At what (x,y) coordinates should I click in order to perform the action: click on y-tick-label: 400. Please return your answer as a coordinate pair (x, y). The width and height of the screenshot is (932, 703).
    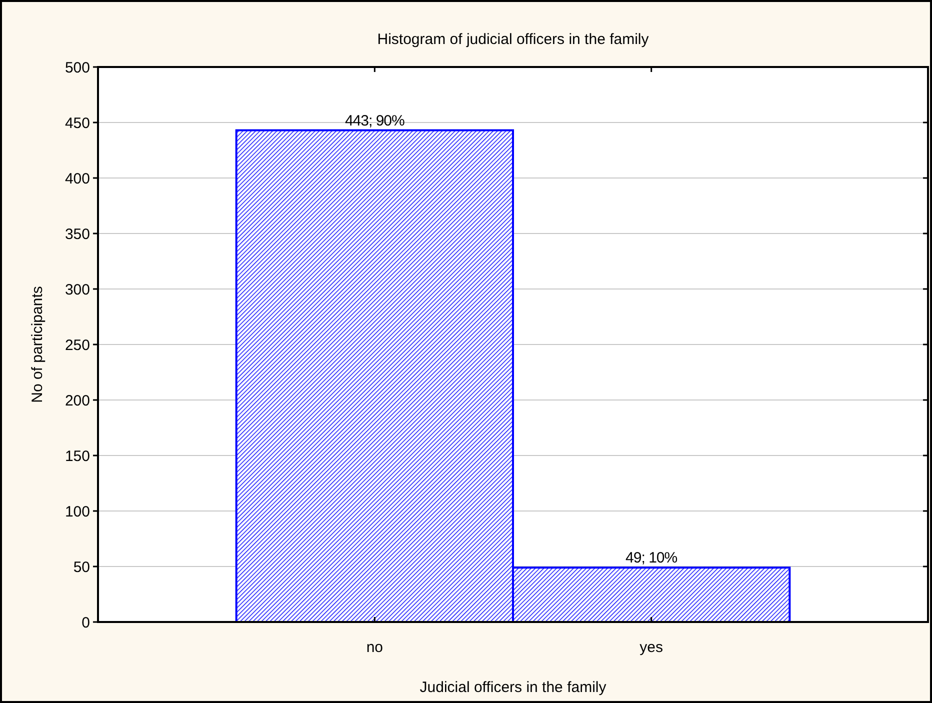
    Looking at the image, I should click on (77, 179).